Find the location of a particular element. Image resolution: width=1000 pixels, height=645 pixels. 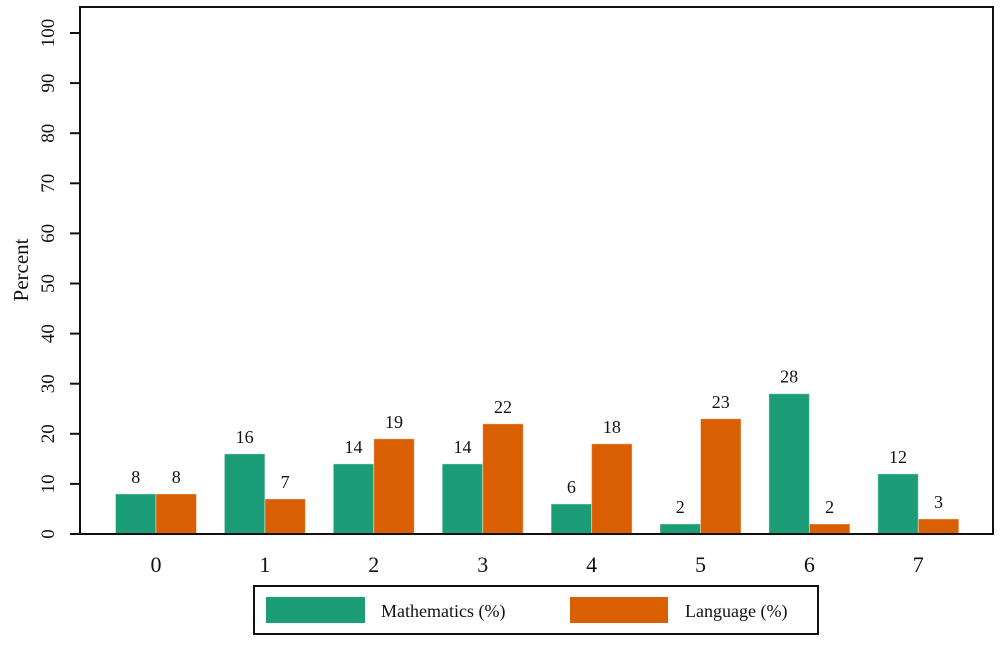

data-label: 6 is located at coordinates (571, 487).